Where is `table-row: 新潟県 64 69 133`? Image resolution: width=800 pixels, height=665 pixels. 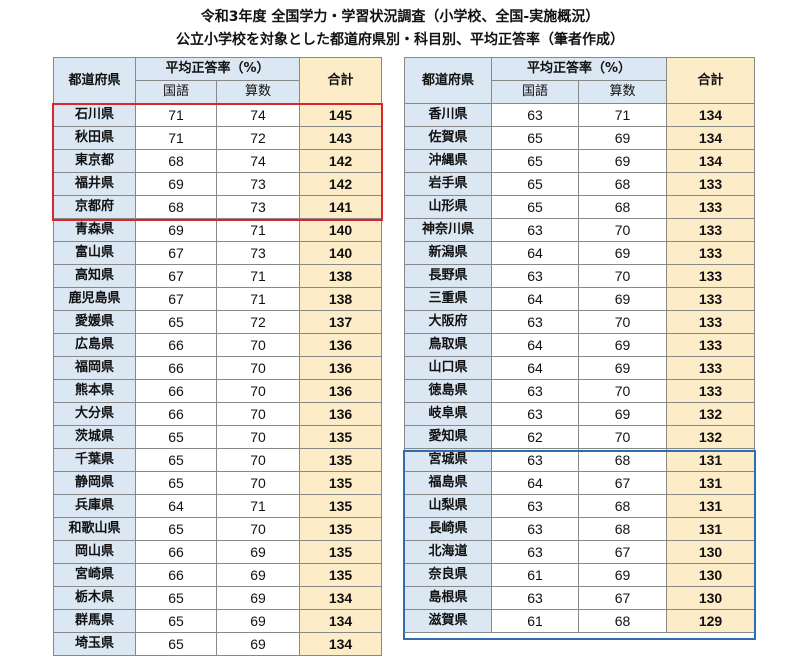
table-row: 新潟県 64 69 133 is located at coordinates (579, 253).